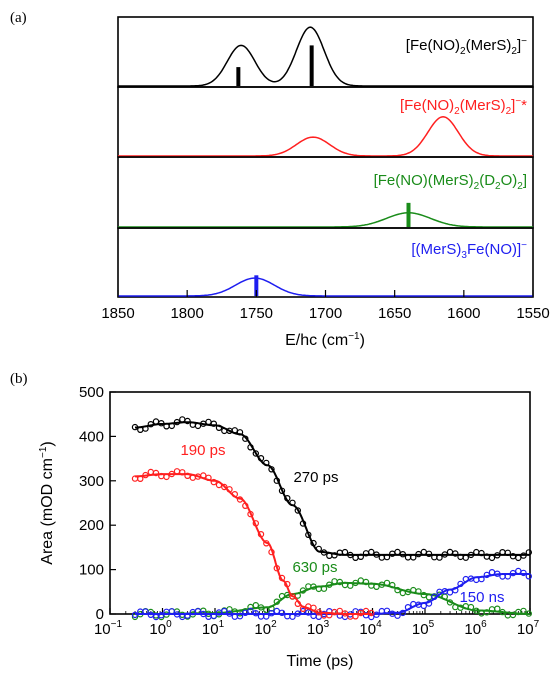 This screenshot has width=550, height=684. What do you see at coordinates (466, 46) in the screenshot?
I see `spectrum-1-label: [Fe(NO)2(MerS)2]−` at bounding box center [466, 46].